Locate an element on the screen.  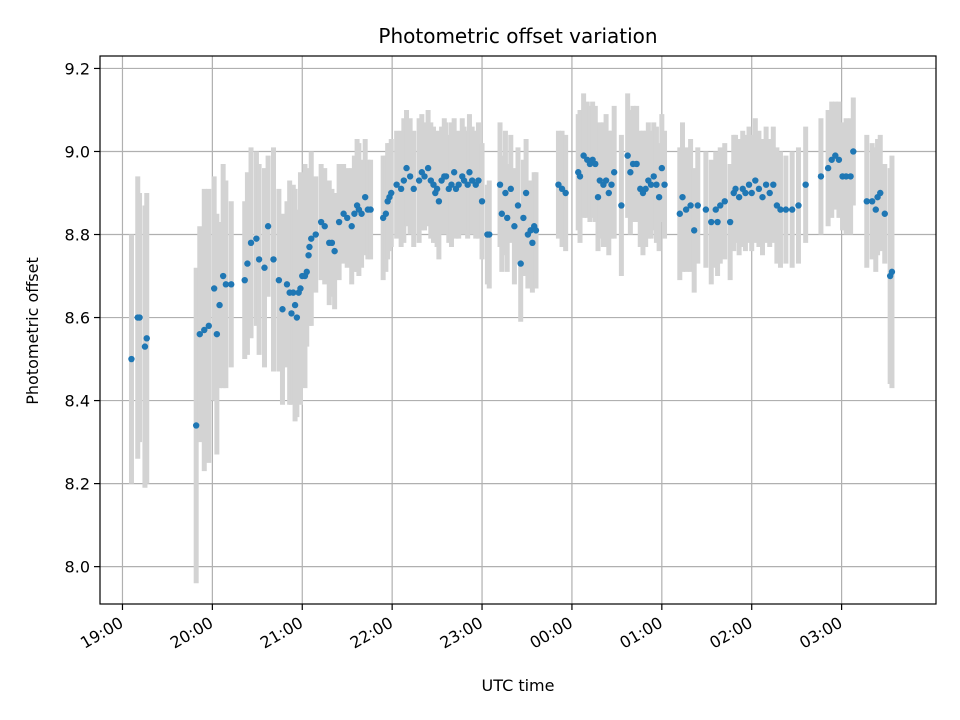
y-tick-label: 8.0 is located at coordinates (77, 567).